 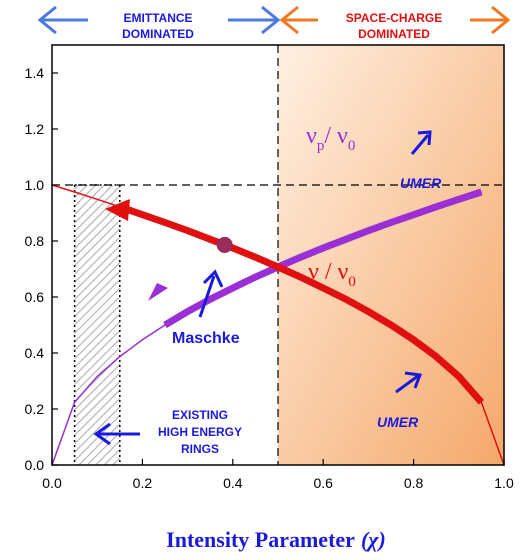 What do you see at coordinates (323, 483) in the screenshot?
I see `x-tick-label: 0.6` at bounding box center [323, 483].